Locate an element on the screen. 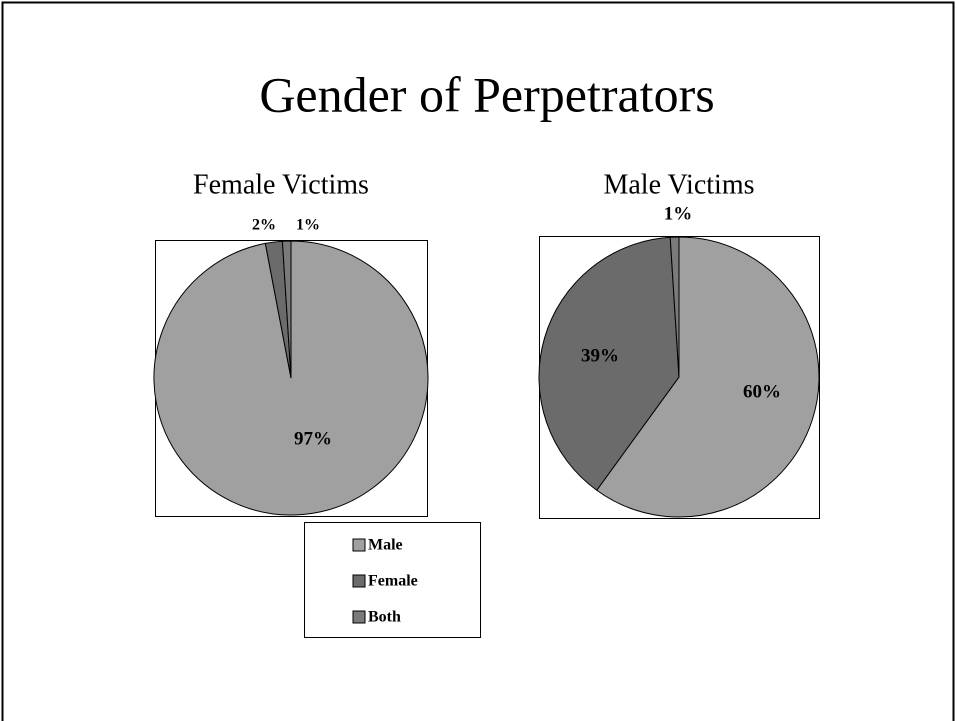 Image resolution: width=957 pixels, height=721 pixels. pie-title: Female Victims is located at coordinates (281, 184).